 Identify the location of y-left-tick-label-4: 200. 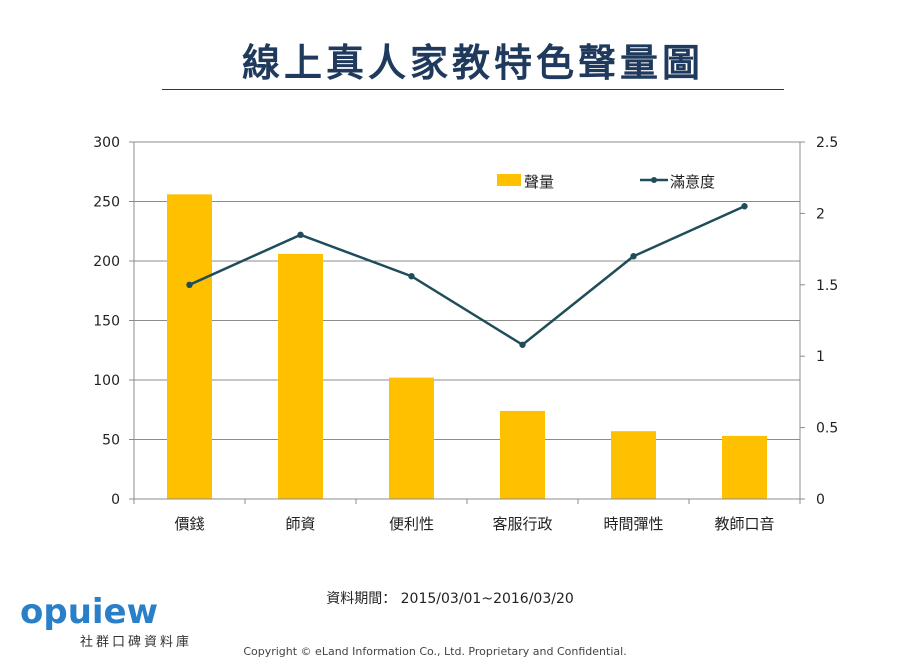
(106, 262).